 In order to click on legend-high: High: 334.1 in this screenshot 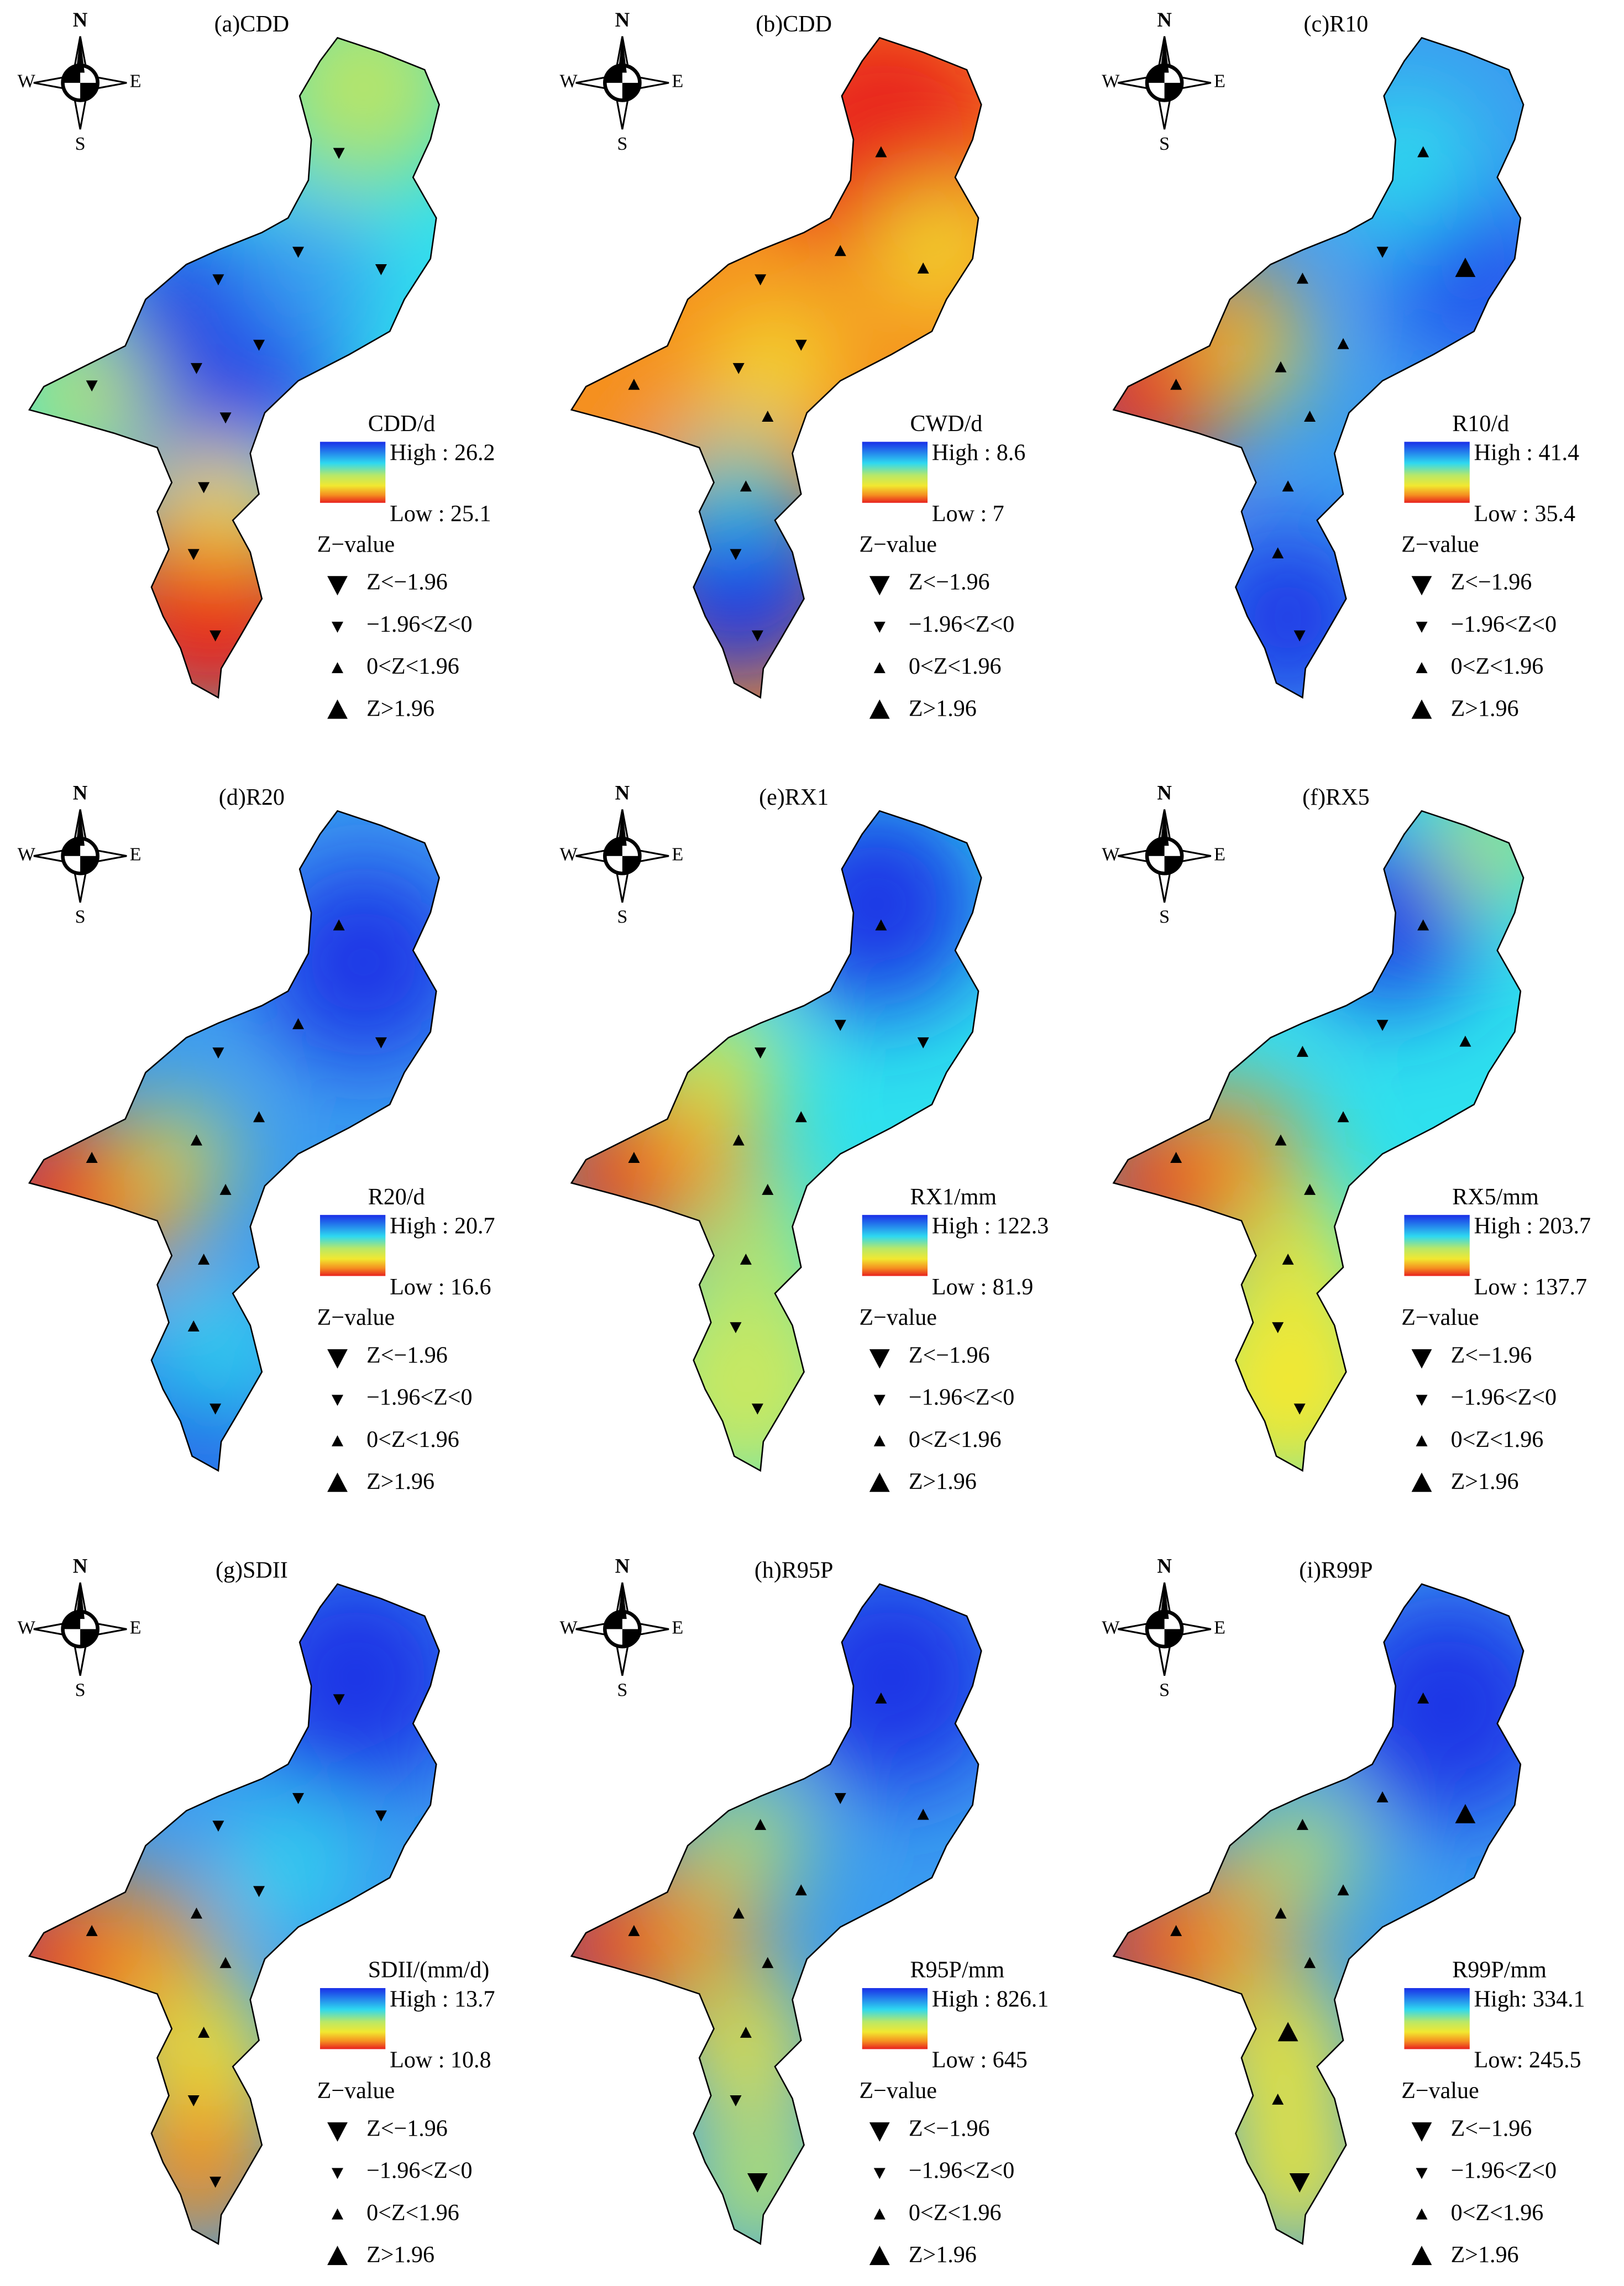, I will do `click(1529, 1999)`.